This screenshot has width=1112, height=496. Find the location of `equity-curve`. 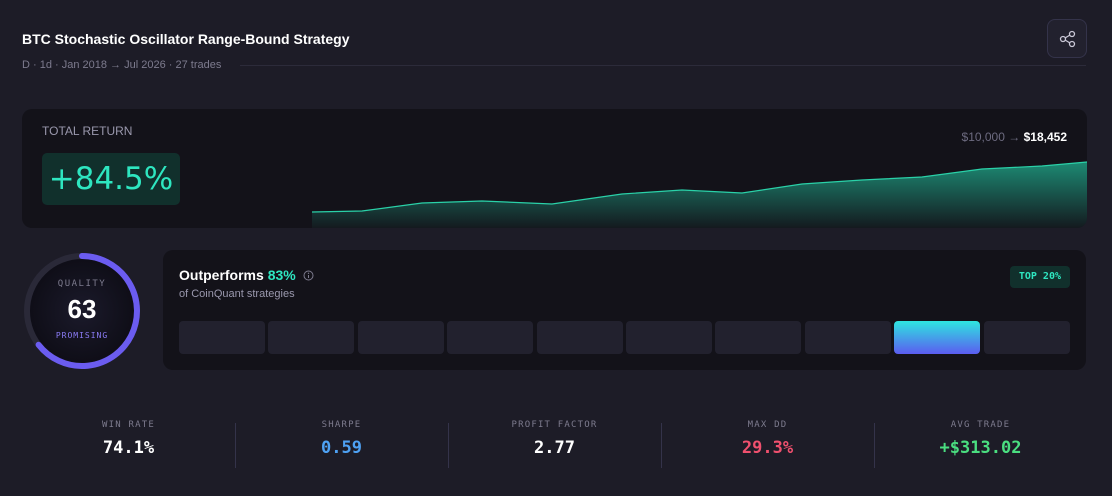

equity-curve is located at coordinates (699, 194).